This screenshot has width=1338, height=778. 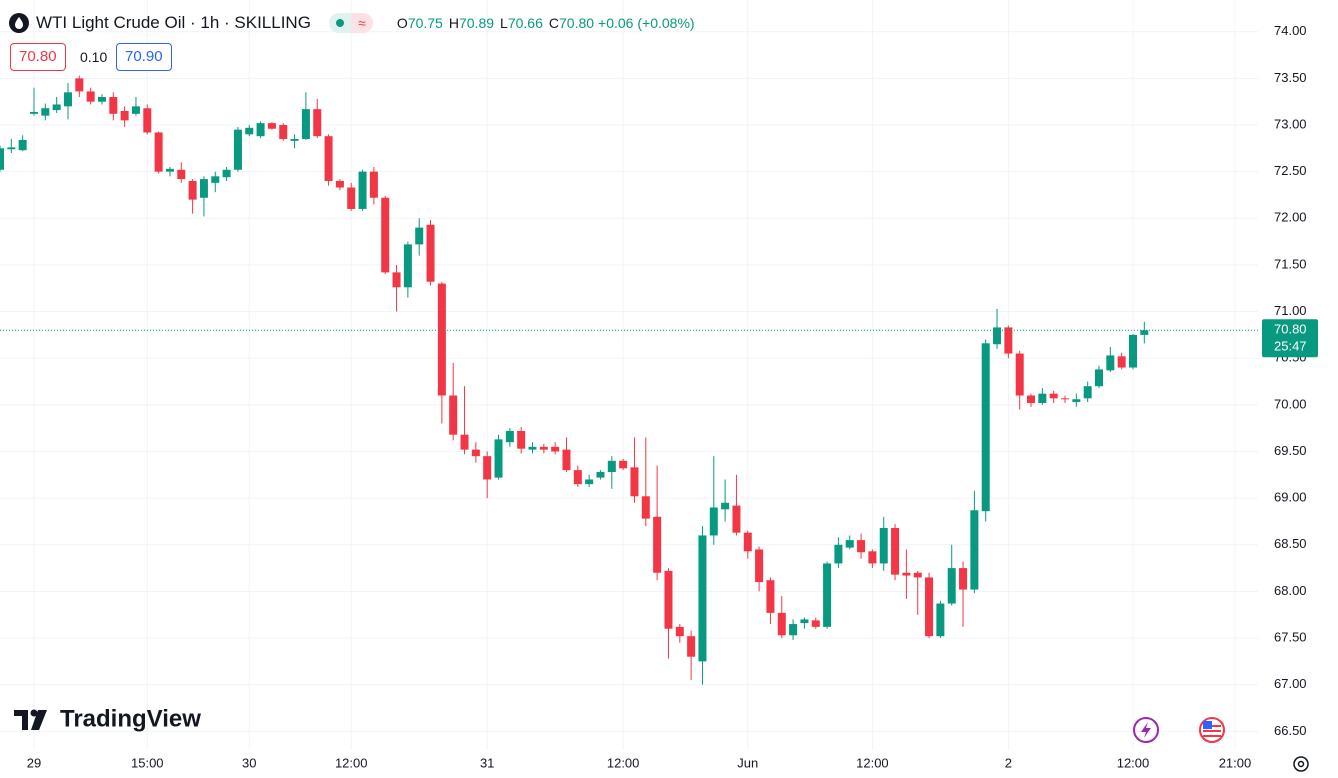 I want to click on y-tick-label: 66.50, so click(x=1290, y=730).